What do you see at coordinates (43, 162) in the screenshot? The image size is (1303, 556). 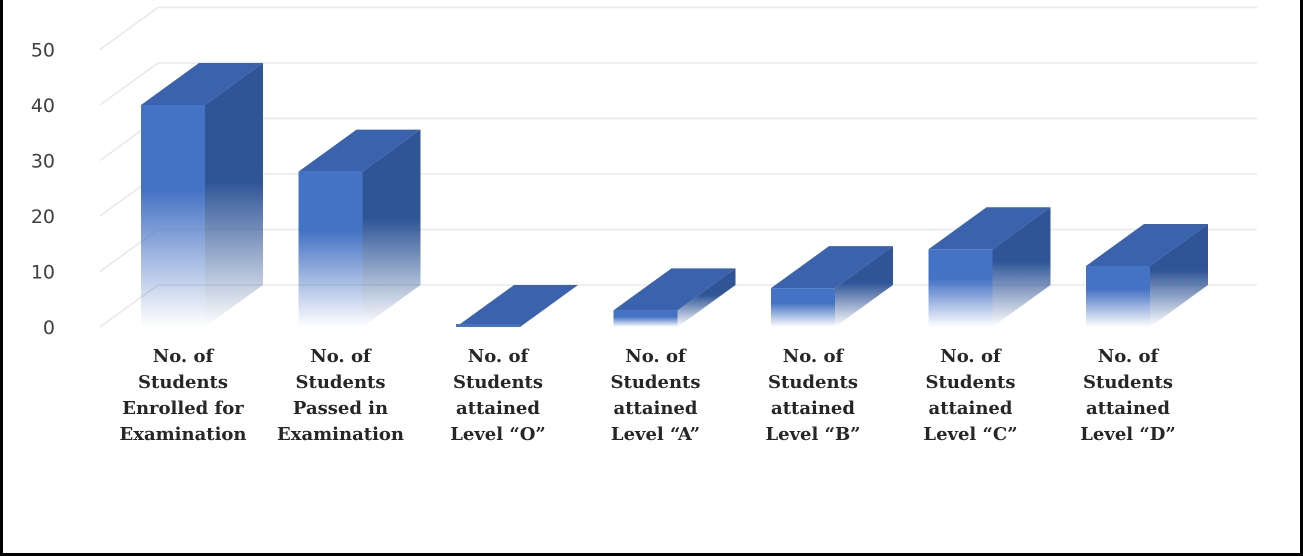 I see `y-tick-label: 30` at bounding box center [43, 162].